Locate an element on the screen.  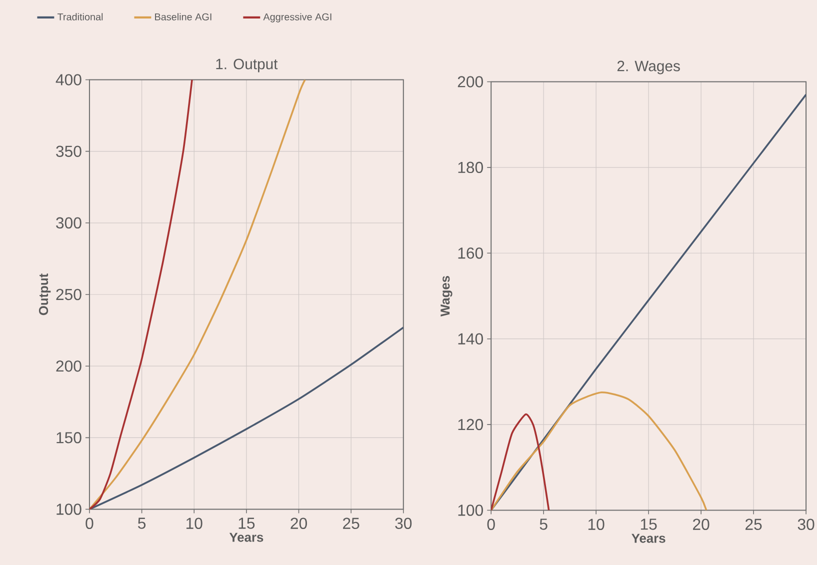
y-tick-label: 300 is located at coordinates (69, 222).